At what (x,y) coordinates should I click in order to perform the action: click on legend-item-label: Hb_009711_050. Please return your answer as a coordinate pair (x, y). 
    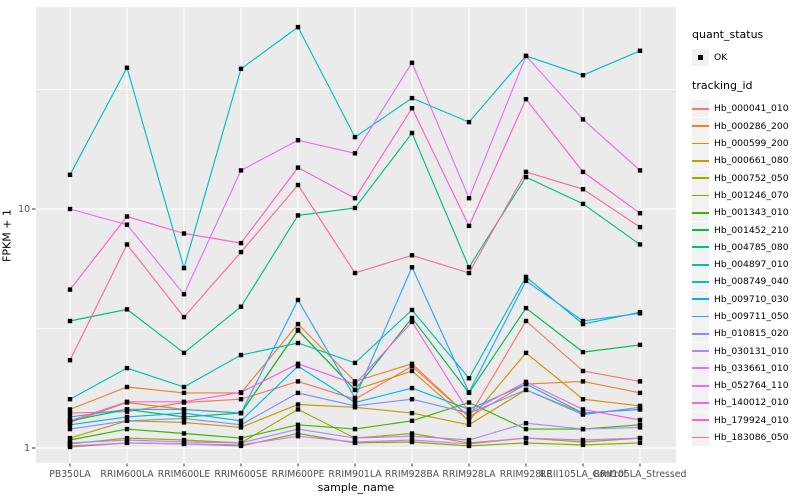
    Looking at the image, I should click on (751, 316).